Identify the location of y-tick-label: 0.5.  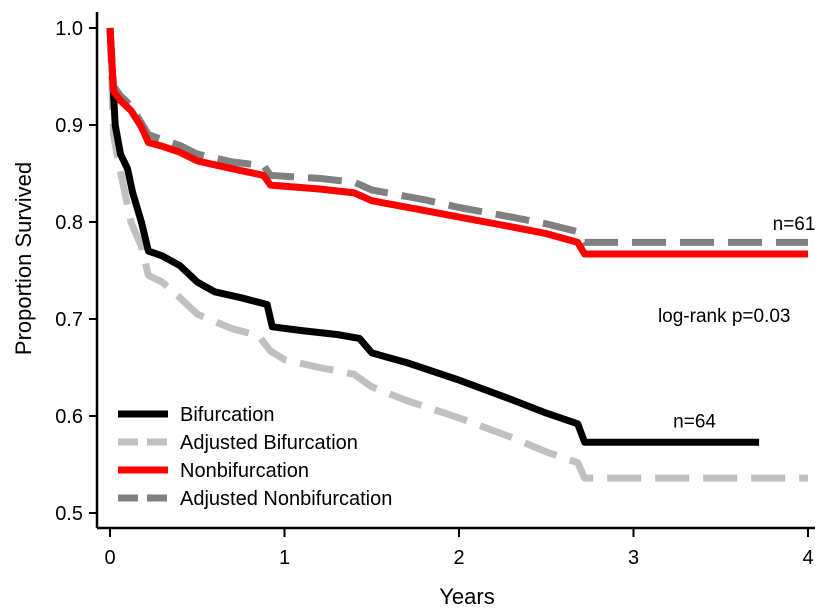
(69, 514).